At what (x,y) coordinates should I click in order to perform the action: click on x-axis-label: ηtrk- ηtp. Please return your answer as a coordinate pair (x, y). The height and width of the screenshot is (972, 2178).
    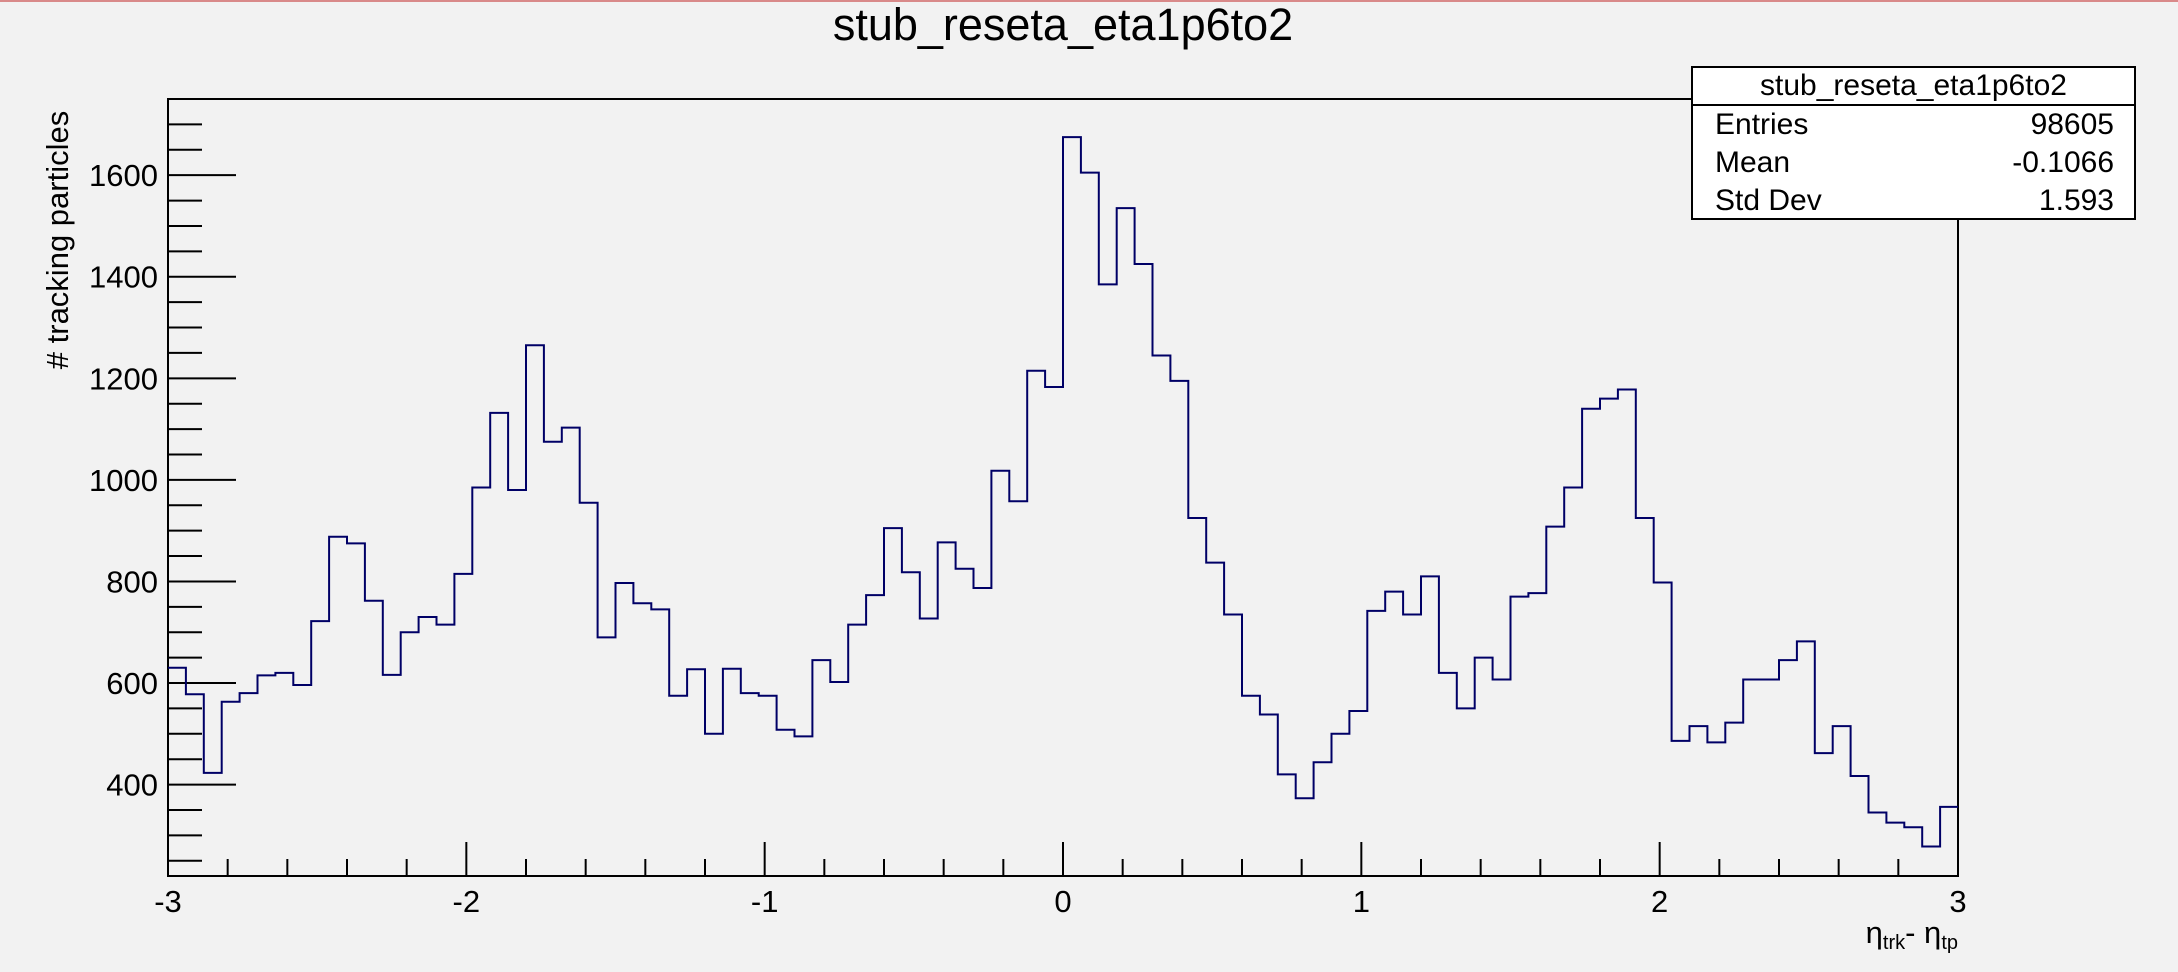
    Looking at the image, I should click on (1912, 934).